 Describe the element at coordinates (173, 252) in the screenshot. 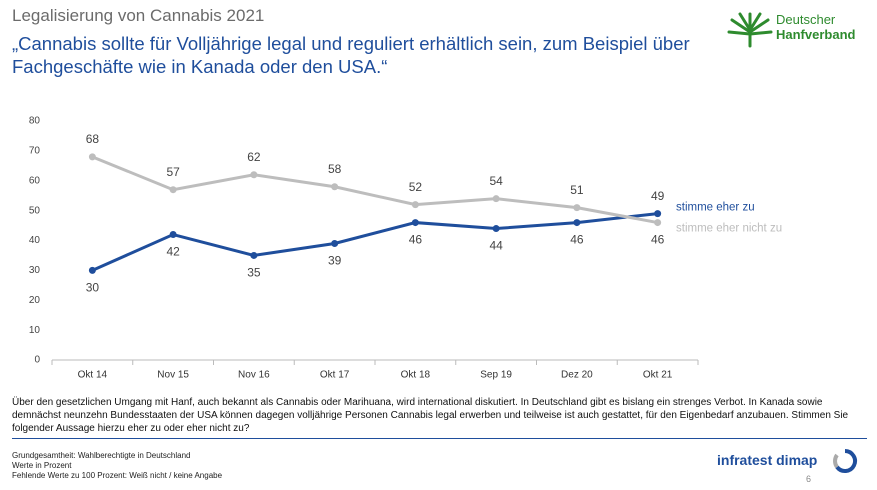

I see `data-label: 42` at that location.